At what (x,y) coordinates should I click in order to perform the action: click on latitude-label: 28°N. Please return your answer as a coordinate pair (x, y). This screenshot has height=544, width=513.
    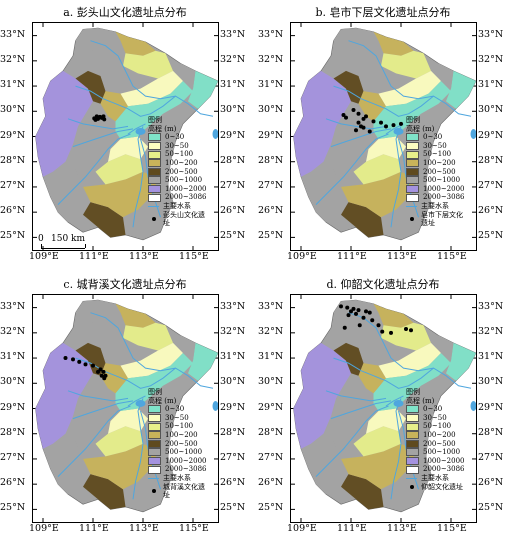
    Looking at the image, I should click on (13, 432).